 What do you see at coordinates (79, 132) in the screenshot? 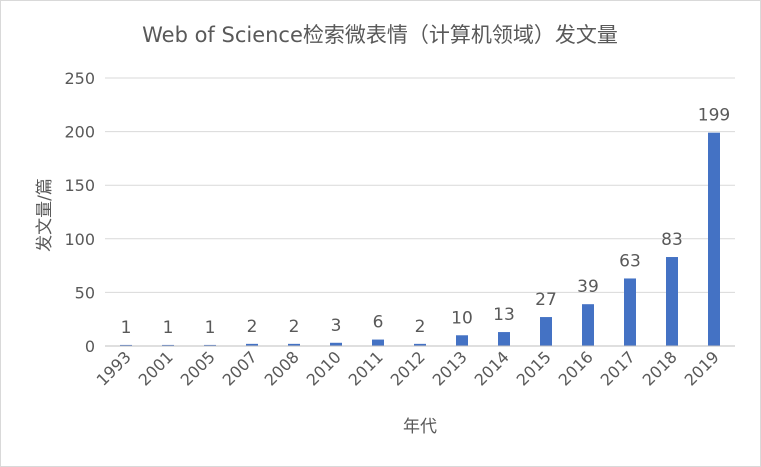
I see `y-tick-label: 200` at bounding box center [79, 132].